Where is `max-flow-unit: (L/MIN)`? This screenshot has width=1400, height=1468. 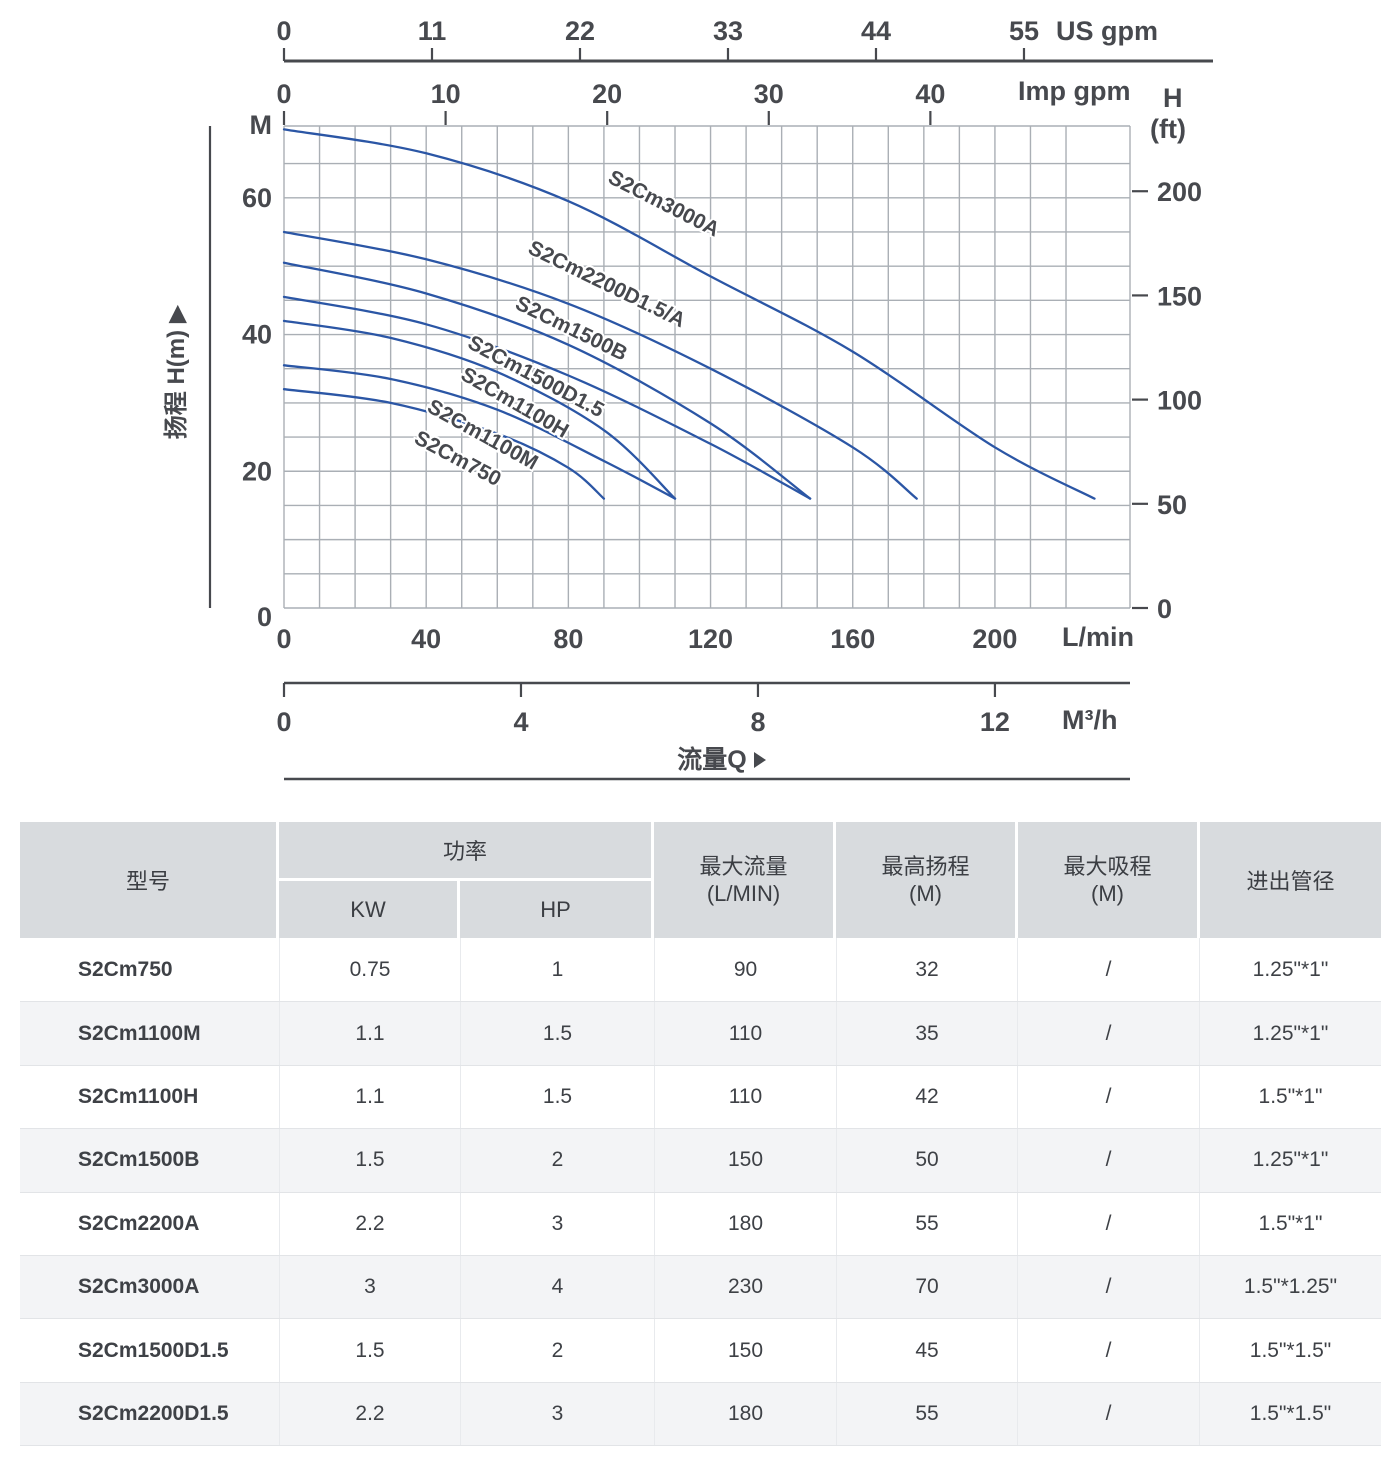
max-flow-unit: (L/MIN) is located at coordinates (743, 893).